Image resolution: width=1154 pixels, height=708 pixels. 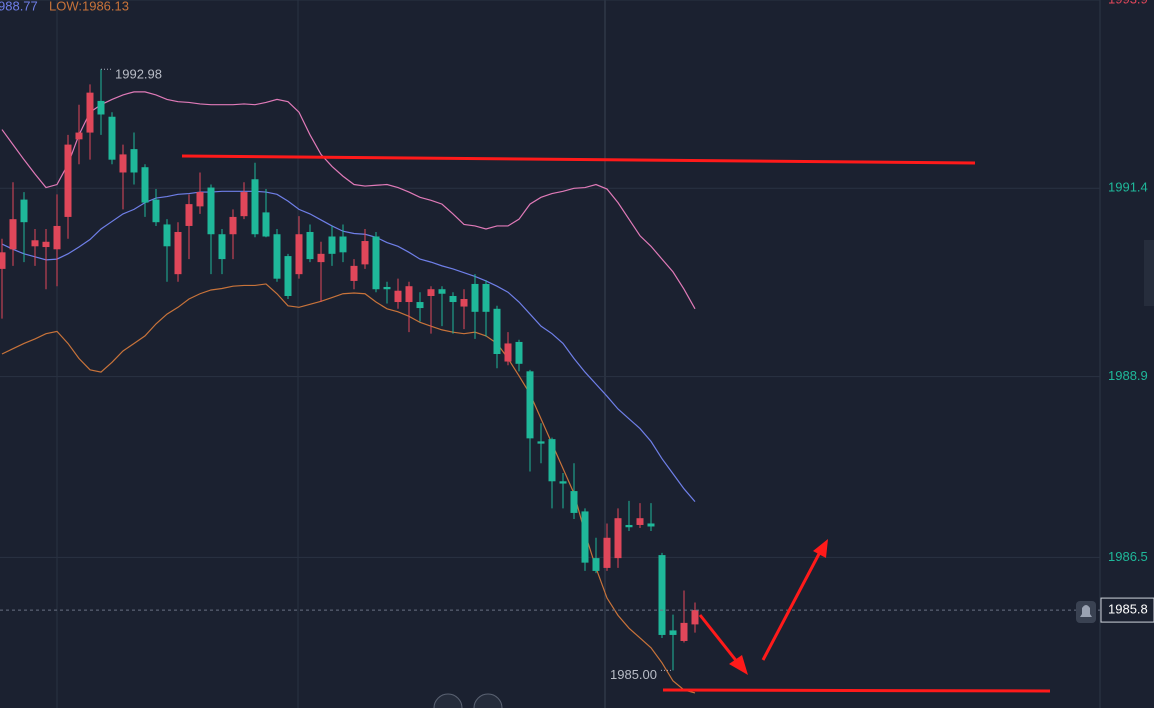 I want to click on arrow-up, so click(x=791, y=606).